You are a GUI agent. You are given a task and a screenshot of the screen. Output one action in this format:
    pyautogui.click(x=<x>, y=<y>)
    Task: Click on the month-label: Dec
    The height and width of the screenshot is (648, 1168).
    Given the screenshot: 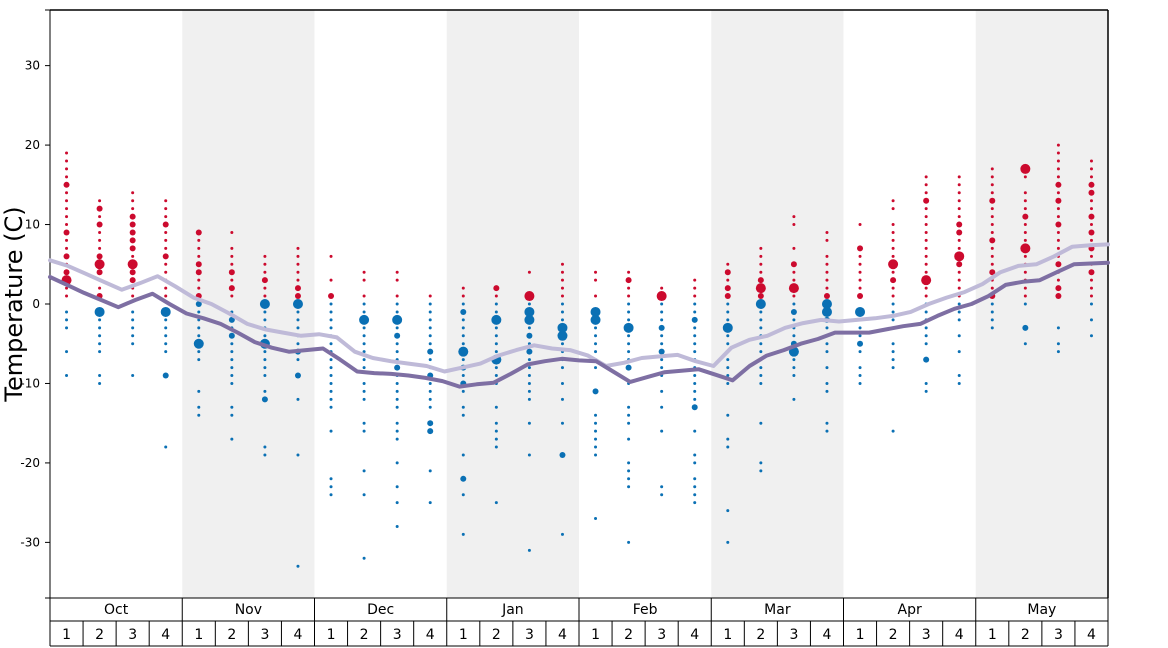 What is the action you would take?
    pyautogui.click(x=380, y=610)
    